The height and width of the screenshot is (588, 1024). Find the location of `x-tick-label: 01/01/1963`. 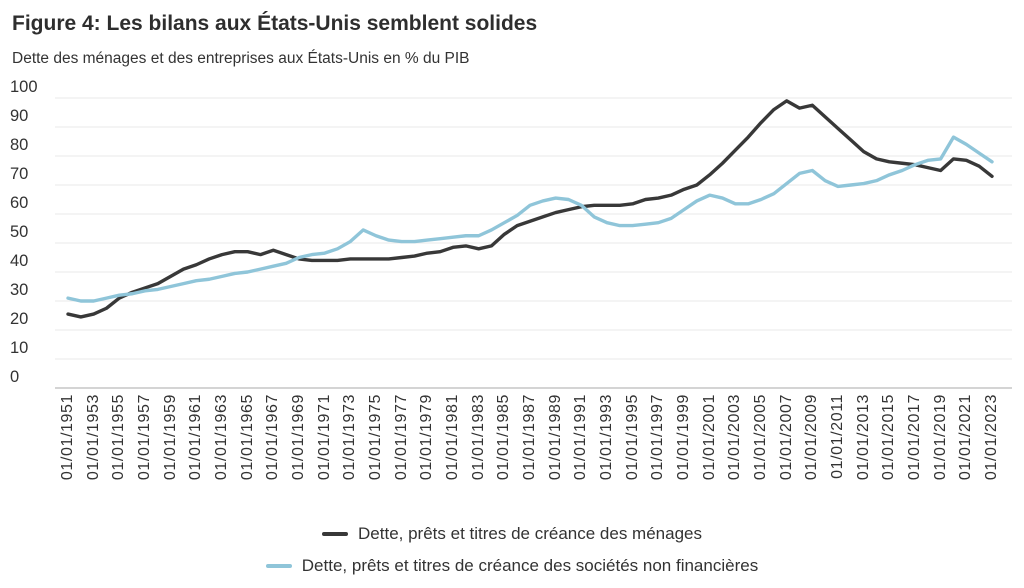

x-tick-label: 01/01/1963 is located at coordinates (221, 437).